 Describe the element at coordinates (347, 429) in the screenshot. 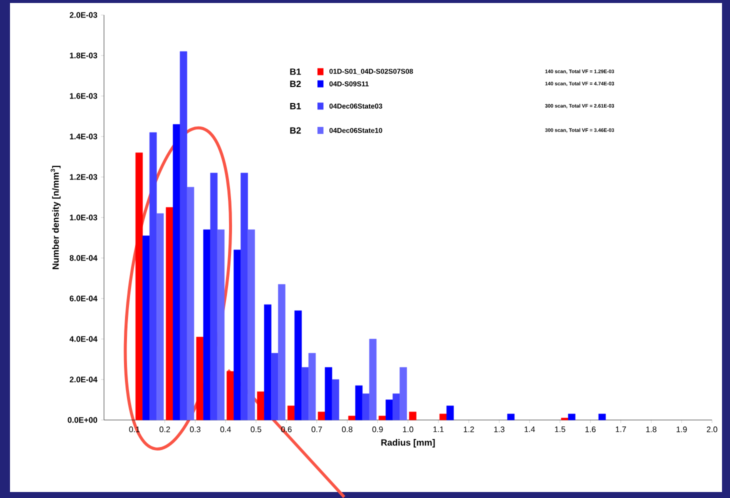

I see `x-tick-label: 0.8` at that location.